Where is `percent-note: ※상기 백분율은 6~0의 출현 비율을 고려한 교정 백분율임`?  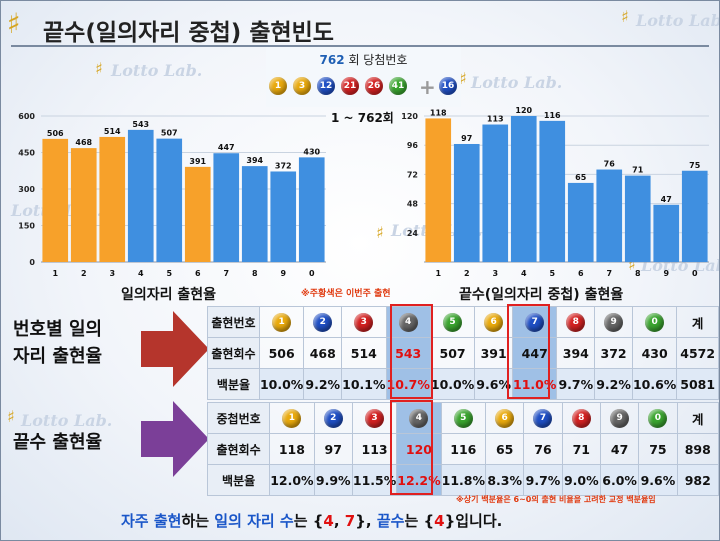 percent-note: ※상기 백분율은 6~0의 출현 비율을 고려한 교정 백분율임 is located at coordinates (556, 499).